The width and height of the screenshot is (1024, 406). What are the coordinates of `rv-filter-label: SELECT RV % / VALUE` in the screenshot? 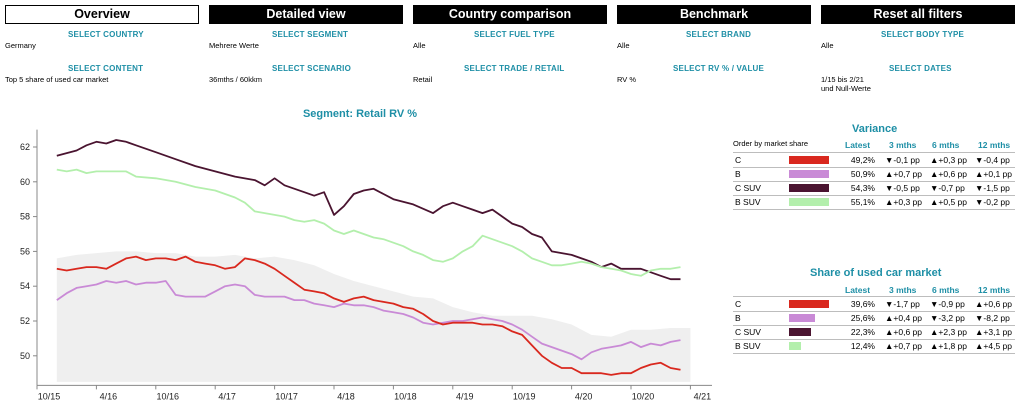 It's located at (719, 68).